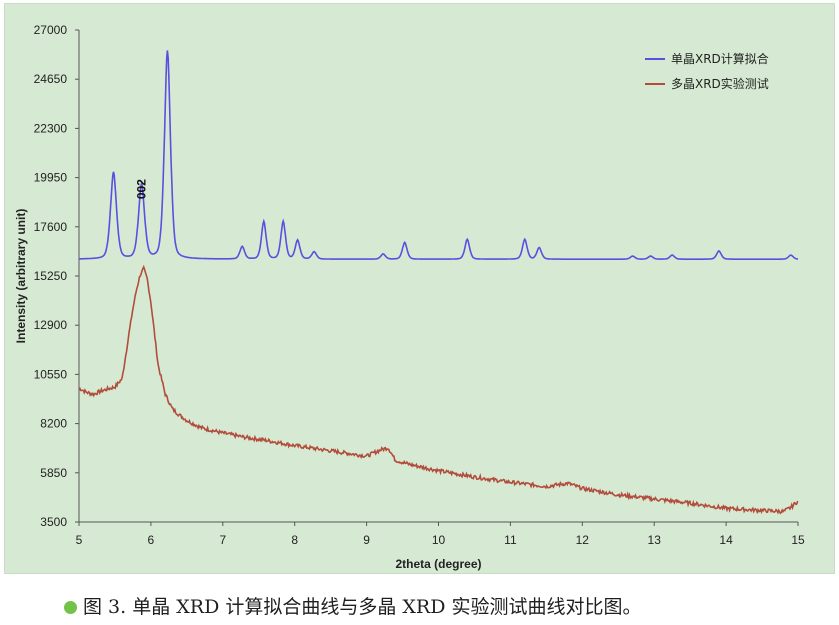 The width and height of the screenshot is (839, 625). Describe the element at coordinates (655, 540) in the screenshot. I see `x-tick-label: 13` at that location.